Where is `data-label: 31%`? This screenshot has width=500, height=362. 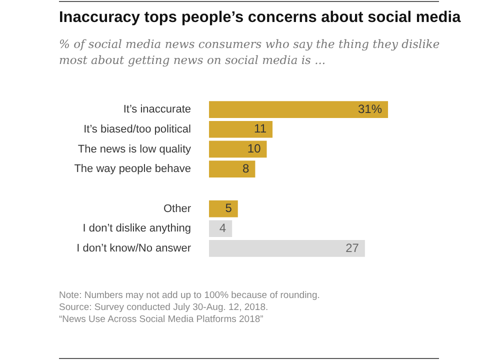 data-label: 31% is located at coordinates (370, 109).